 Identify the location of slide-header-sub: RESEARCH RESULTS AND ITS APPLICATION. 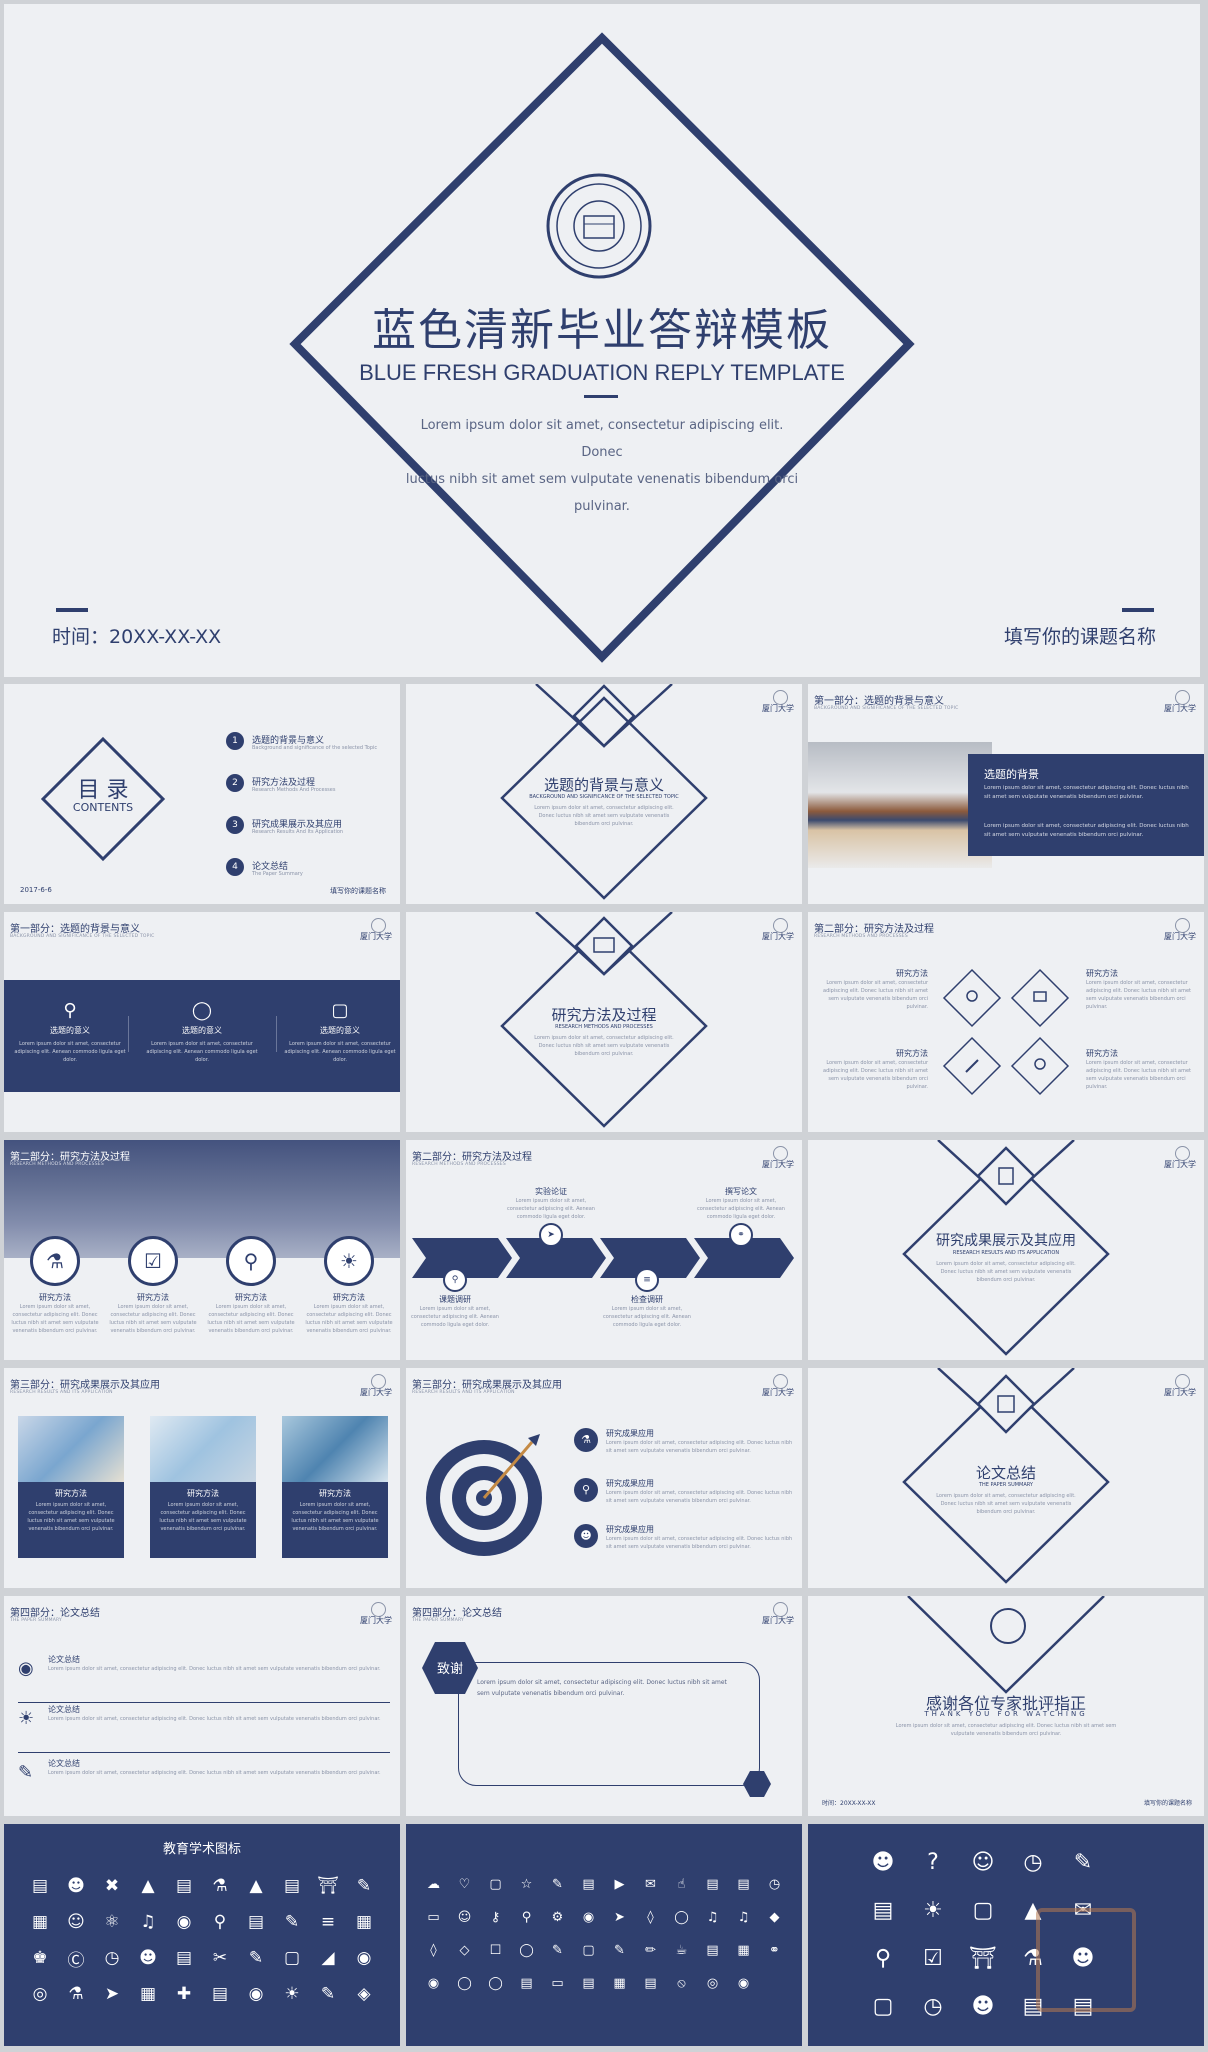
(463, 1392).